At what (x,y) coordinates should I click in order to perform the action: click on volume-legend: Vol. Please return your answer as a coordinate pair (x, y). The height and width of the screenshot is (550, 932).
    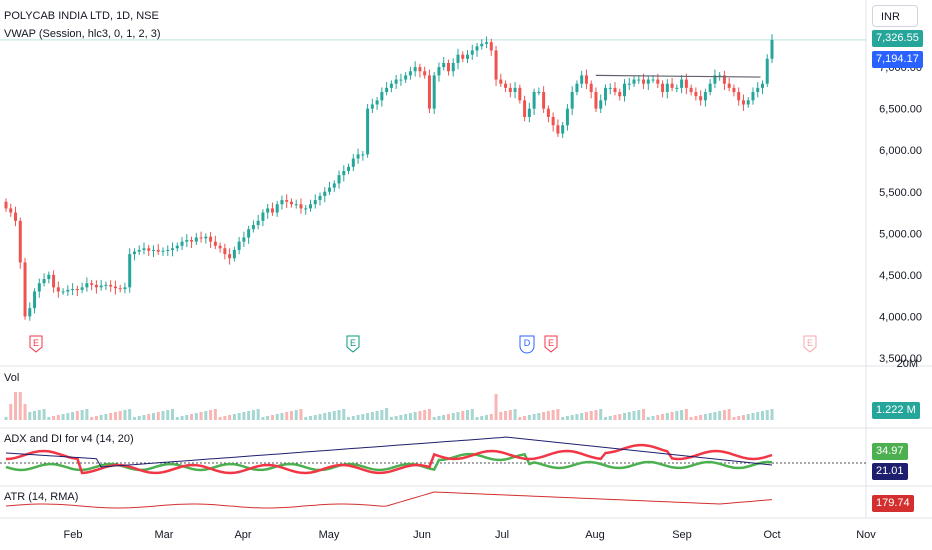
    Looking at the image, I should click on (12, 378).